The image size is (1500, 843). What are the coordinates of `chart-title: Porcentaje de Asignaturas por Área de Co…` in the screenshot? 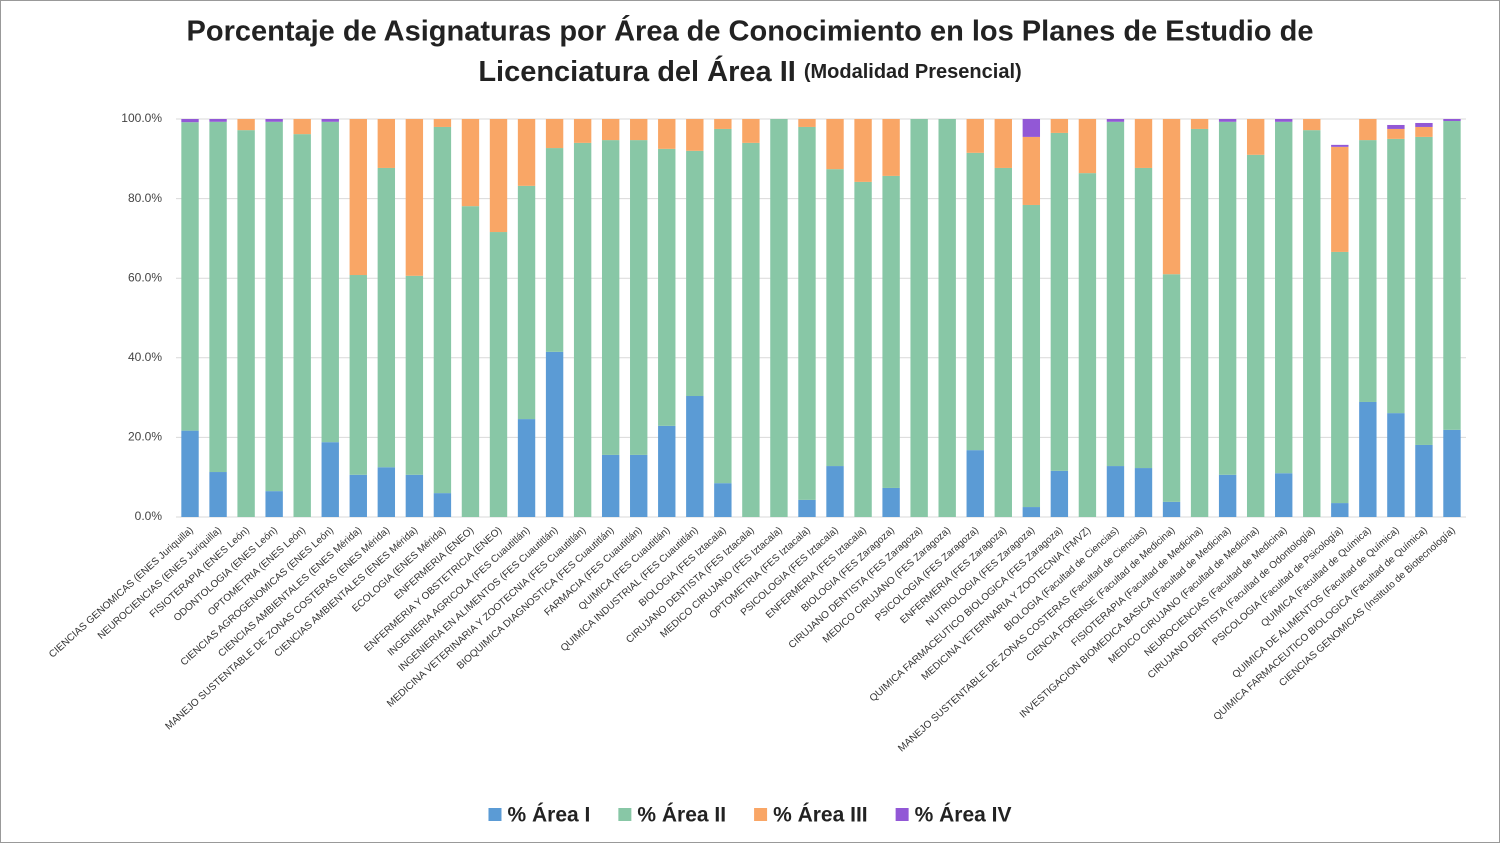 It's located at (750, 31).